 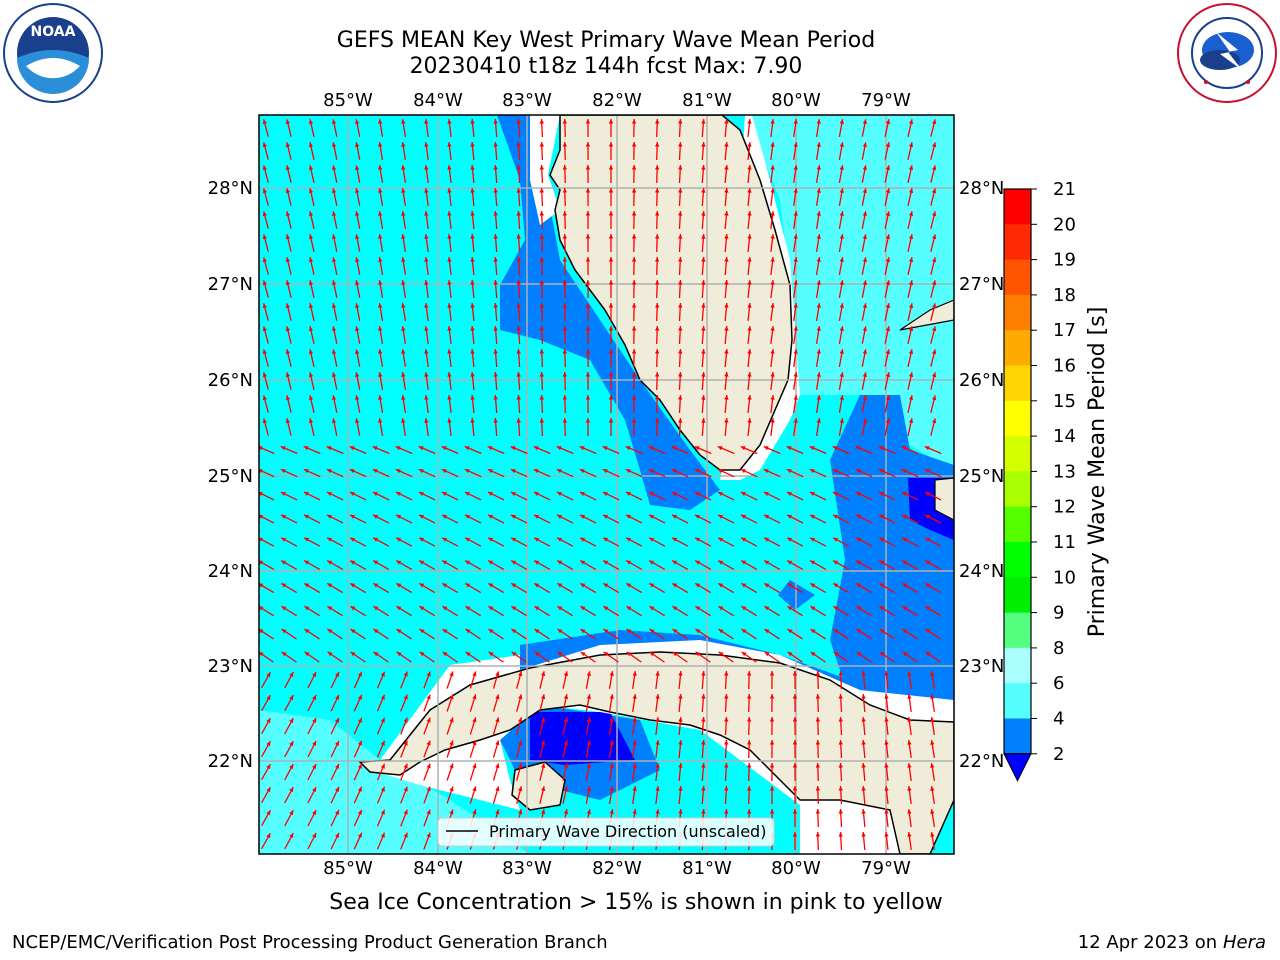 I want to click on colorbar-tick-label: 2, so click(x=1058, y=754).